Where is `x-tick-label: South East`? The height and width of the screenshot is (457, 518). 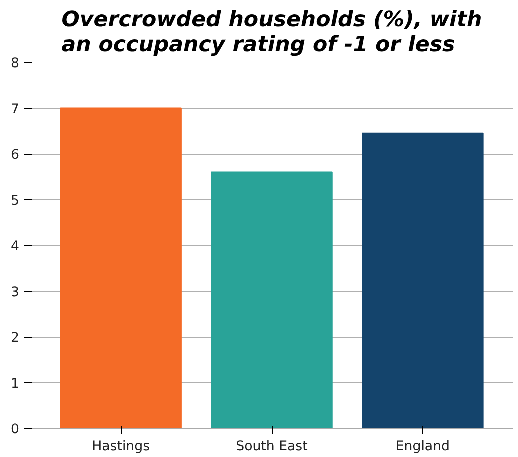
x-tick-label: South East is located at coordinates (272, 447).